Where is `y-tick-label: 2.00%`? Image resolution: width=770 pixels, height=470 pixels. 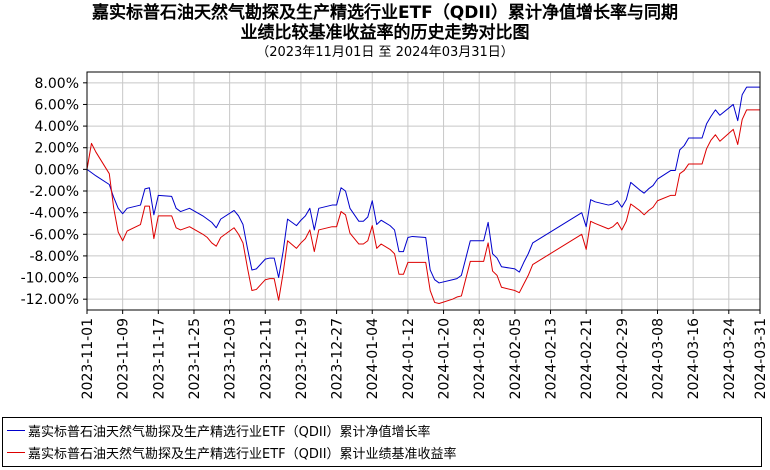
y-tick-label: 2.00% is located at coordinates (57, 149).